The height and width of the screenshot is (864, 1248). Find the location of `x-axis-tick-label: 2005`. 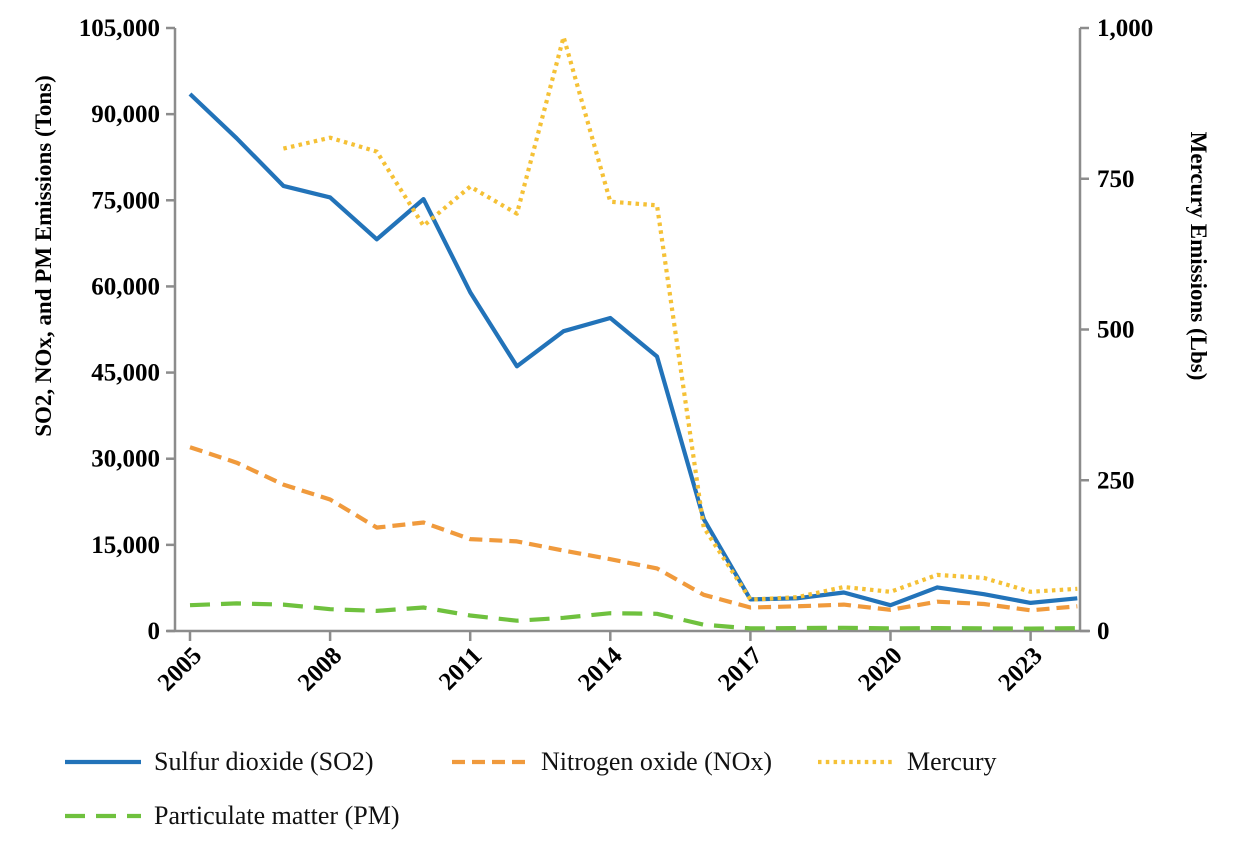

x-axis-tick-label: 2005 is located at coordinates (180, 669).